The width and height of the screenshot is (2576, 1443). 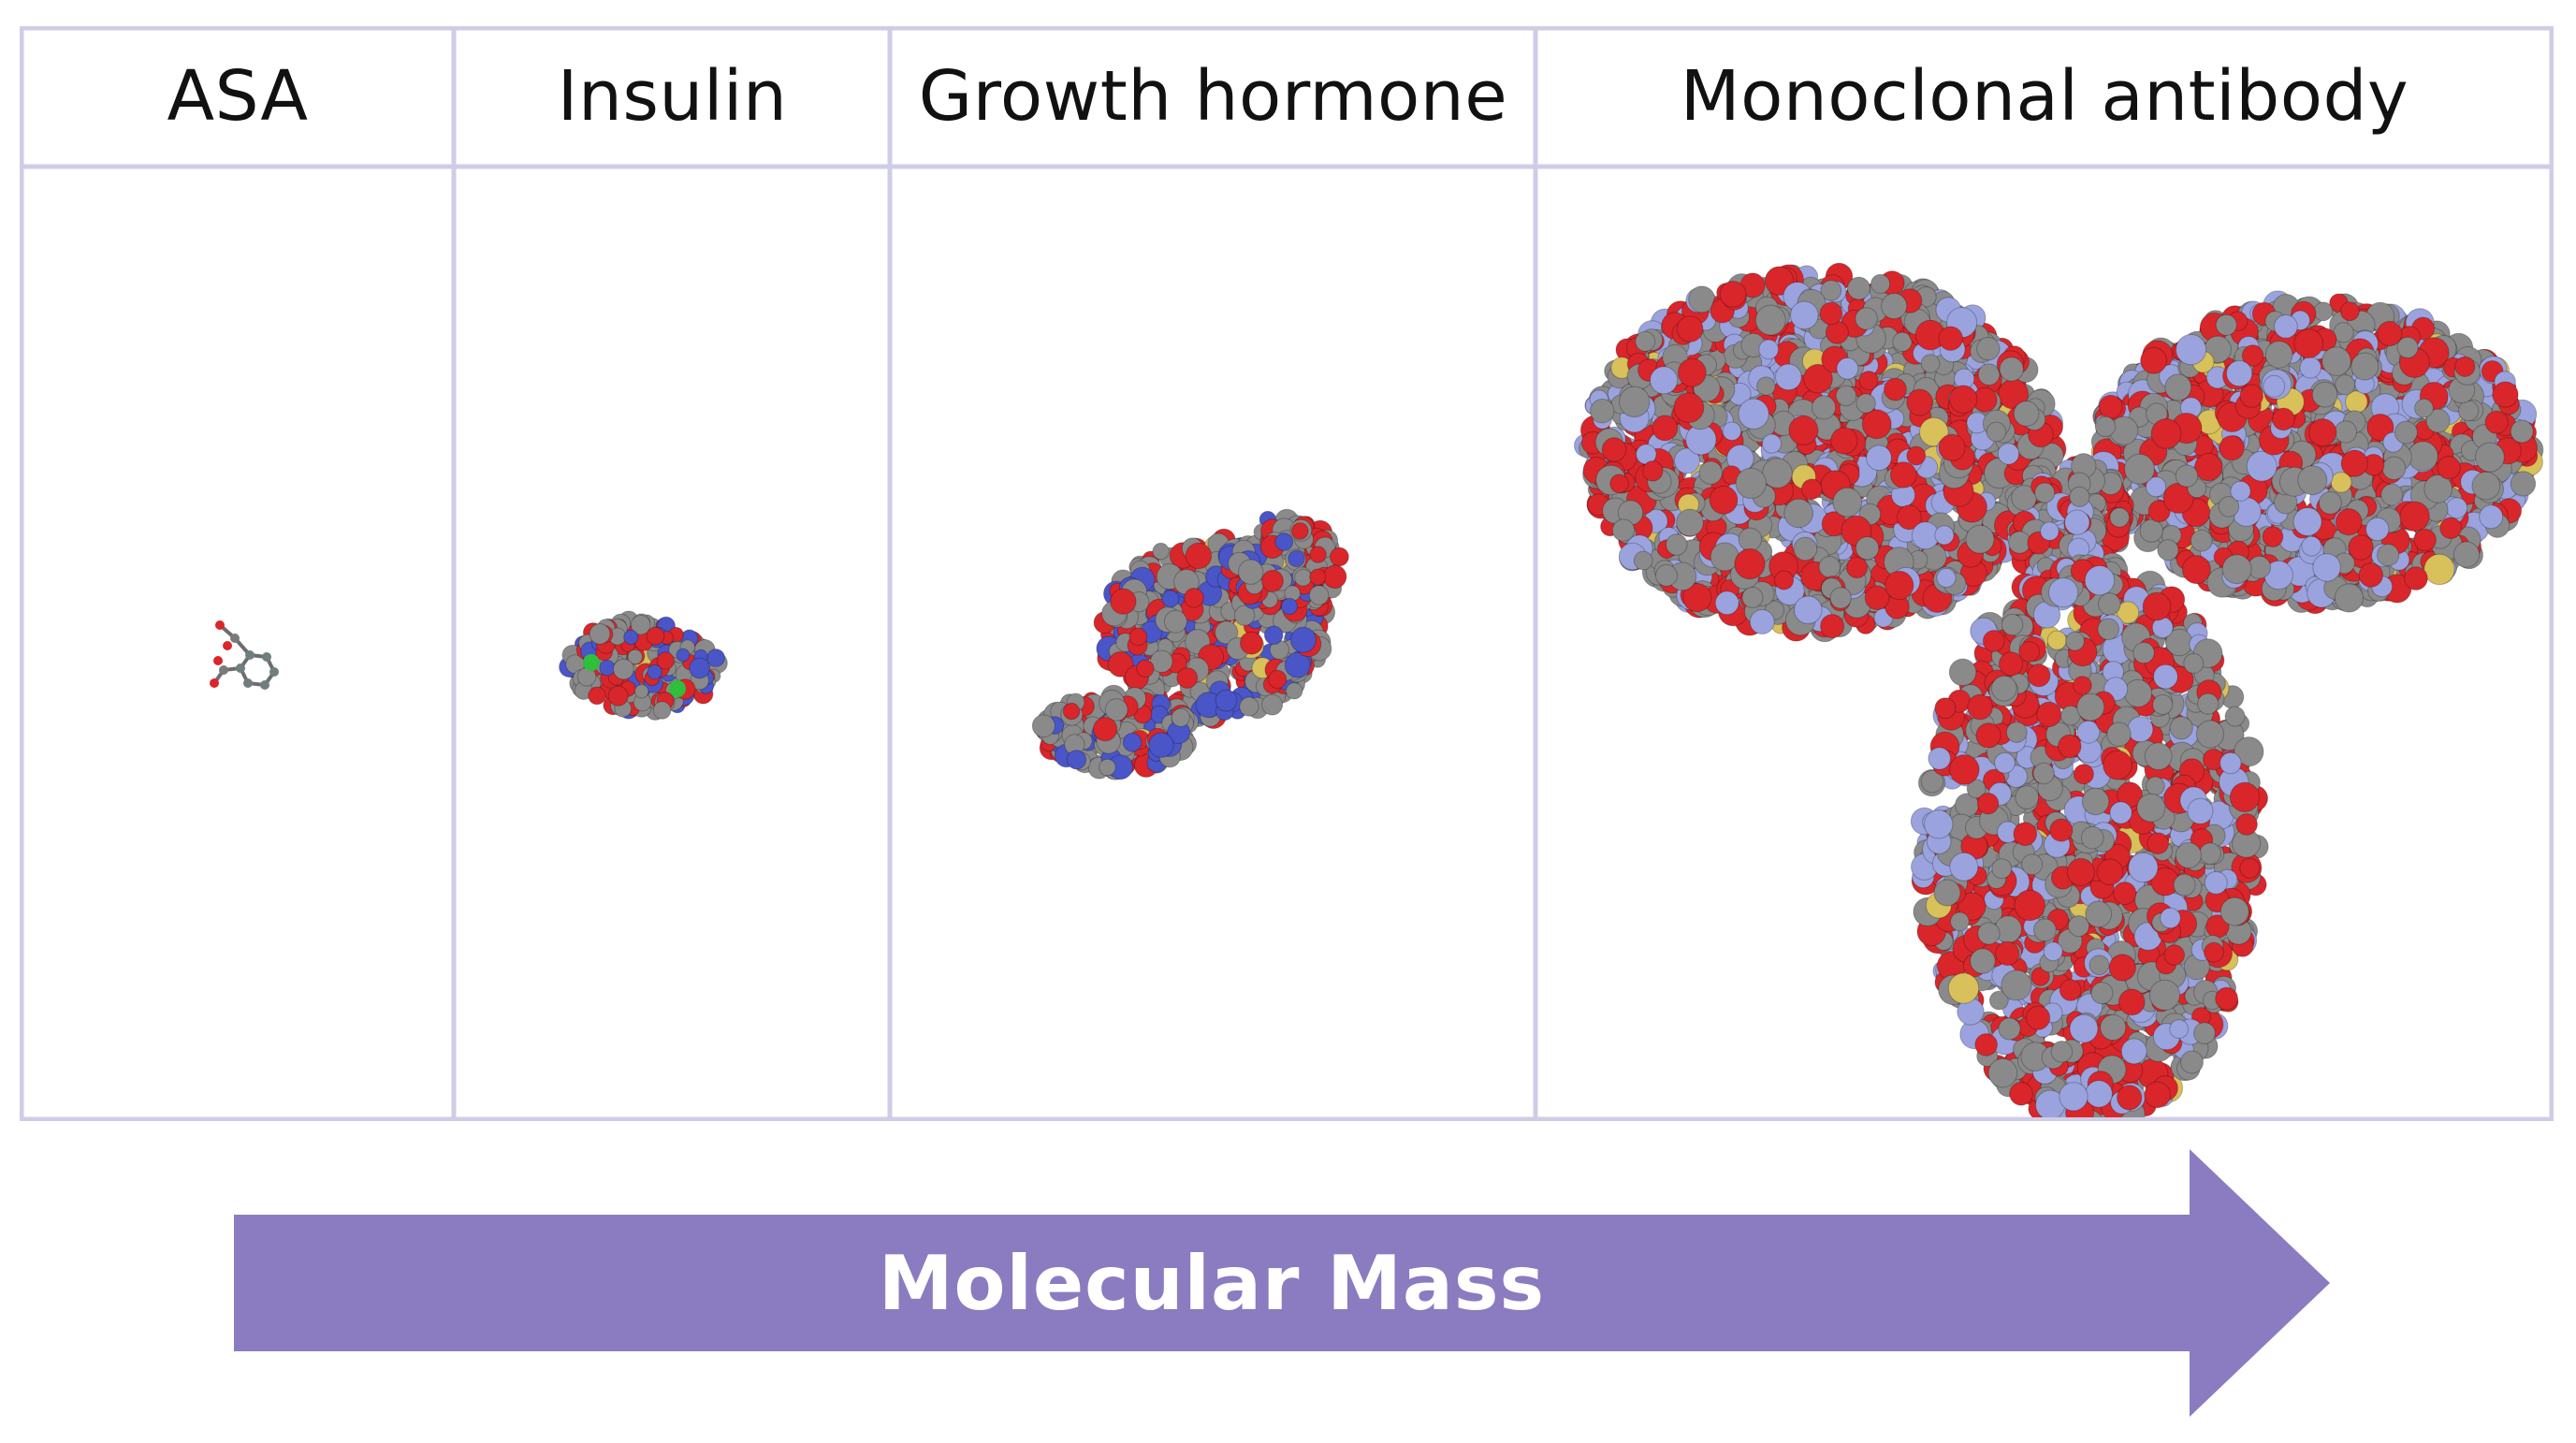 What do you see at coordinates (238, 96) in the screenshot?
I see `column-header-asa: ASA` at bounding box center [238, 96].